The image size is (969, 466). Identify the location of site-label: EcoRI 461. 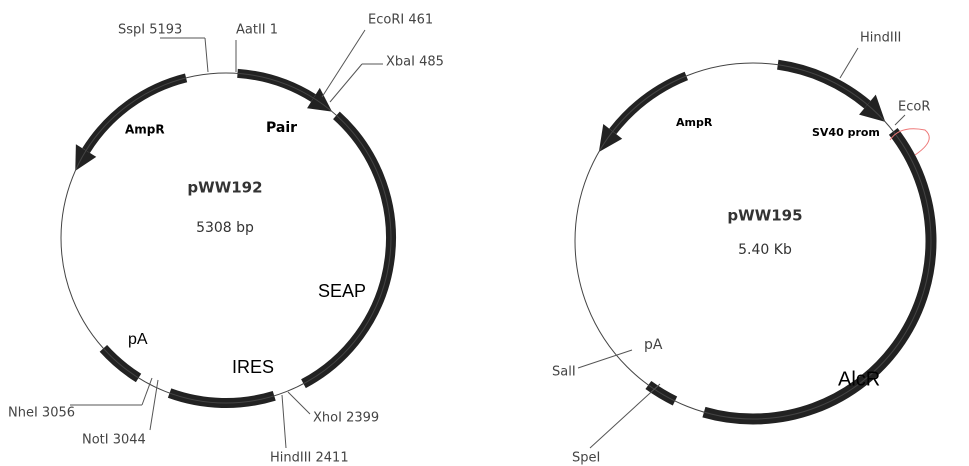
(400, 20).